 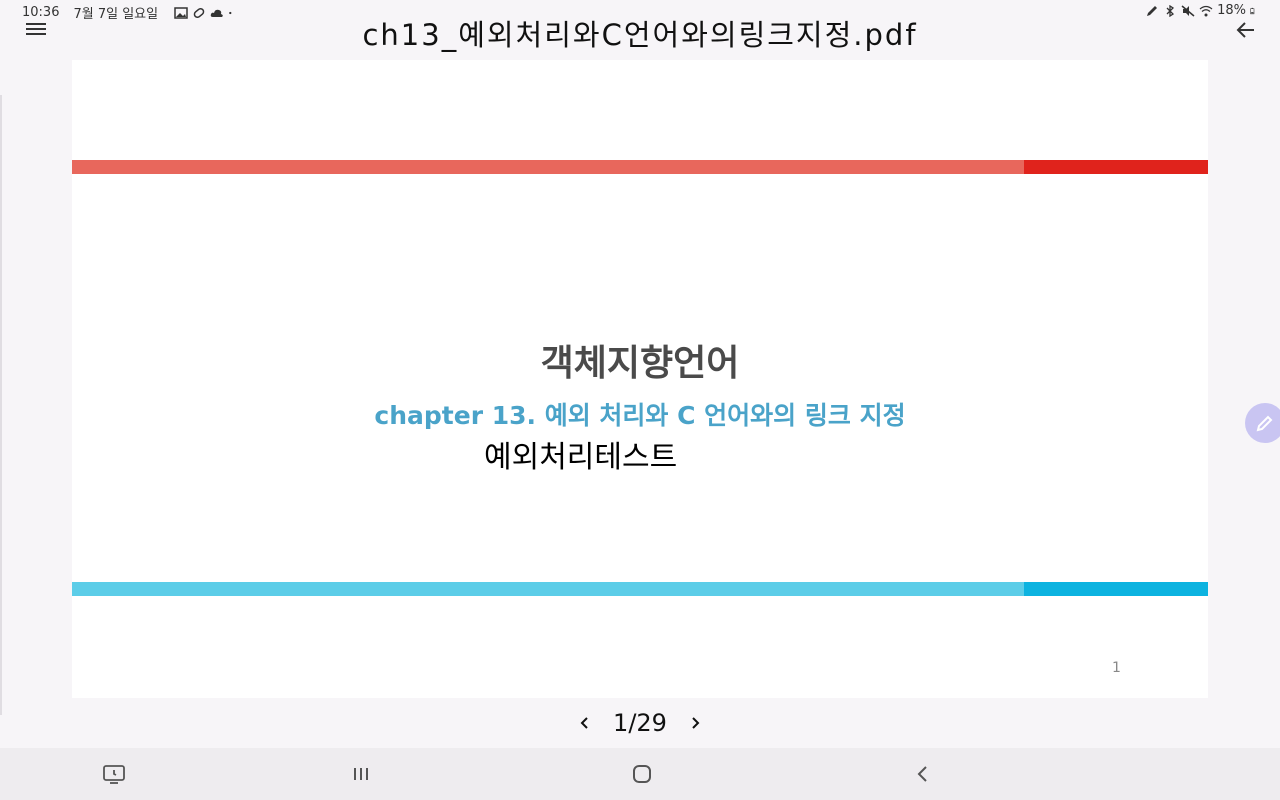 I want to click on edit-button, so click(x=1262, y=423).